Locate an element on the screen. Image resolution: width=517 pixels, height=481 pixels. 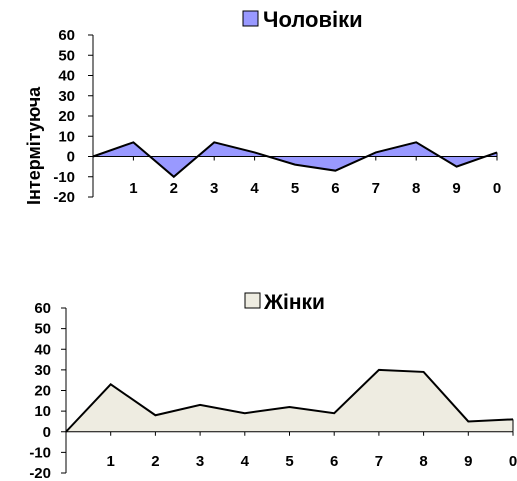
men-area-fill is located at coordinates (295, 159).